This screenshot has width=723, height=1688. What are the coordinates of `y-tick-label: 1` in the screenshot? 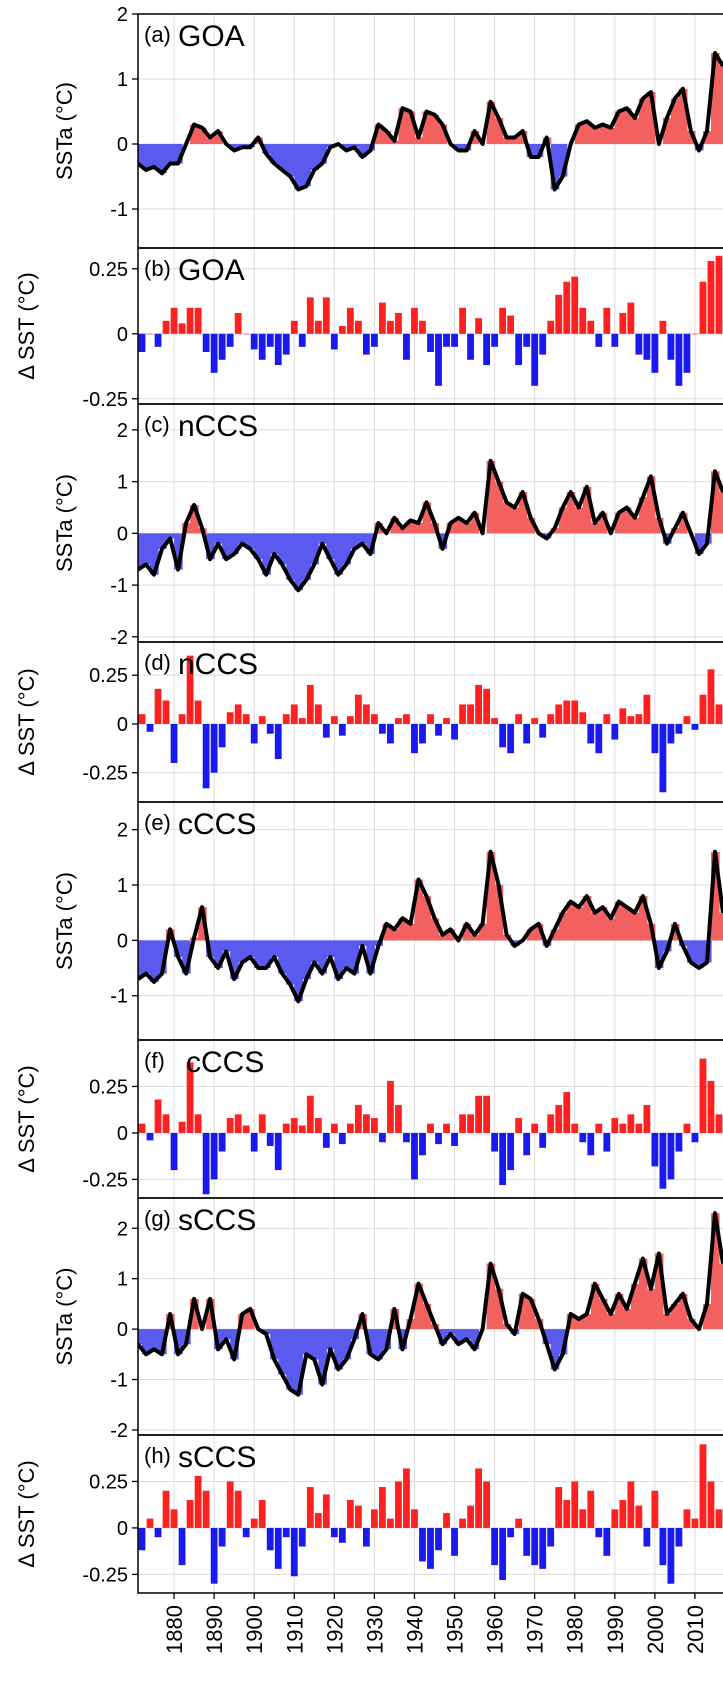 It's located at (122, 80).